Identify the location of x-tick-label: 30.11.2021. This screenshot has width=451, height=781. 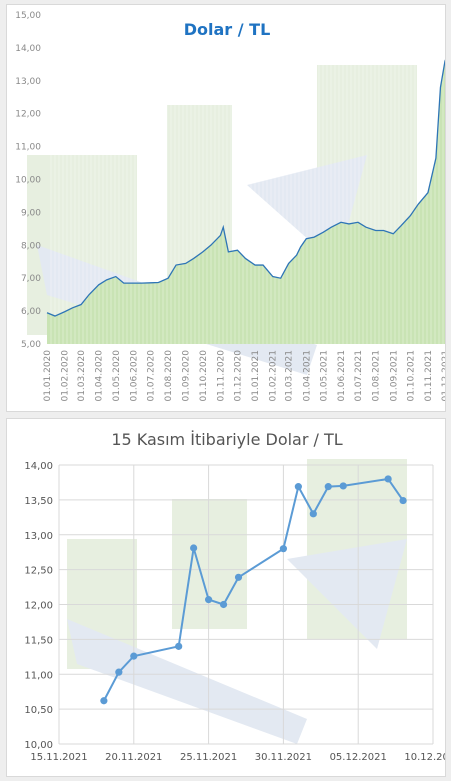
(283, 757).